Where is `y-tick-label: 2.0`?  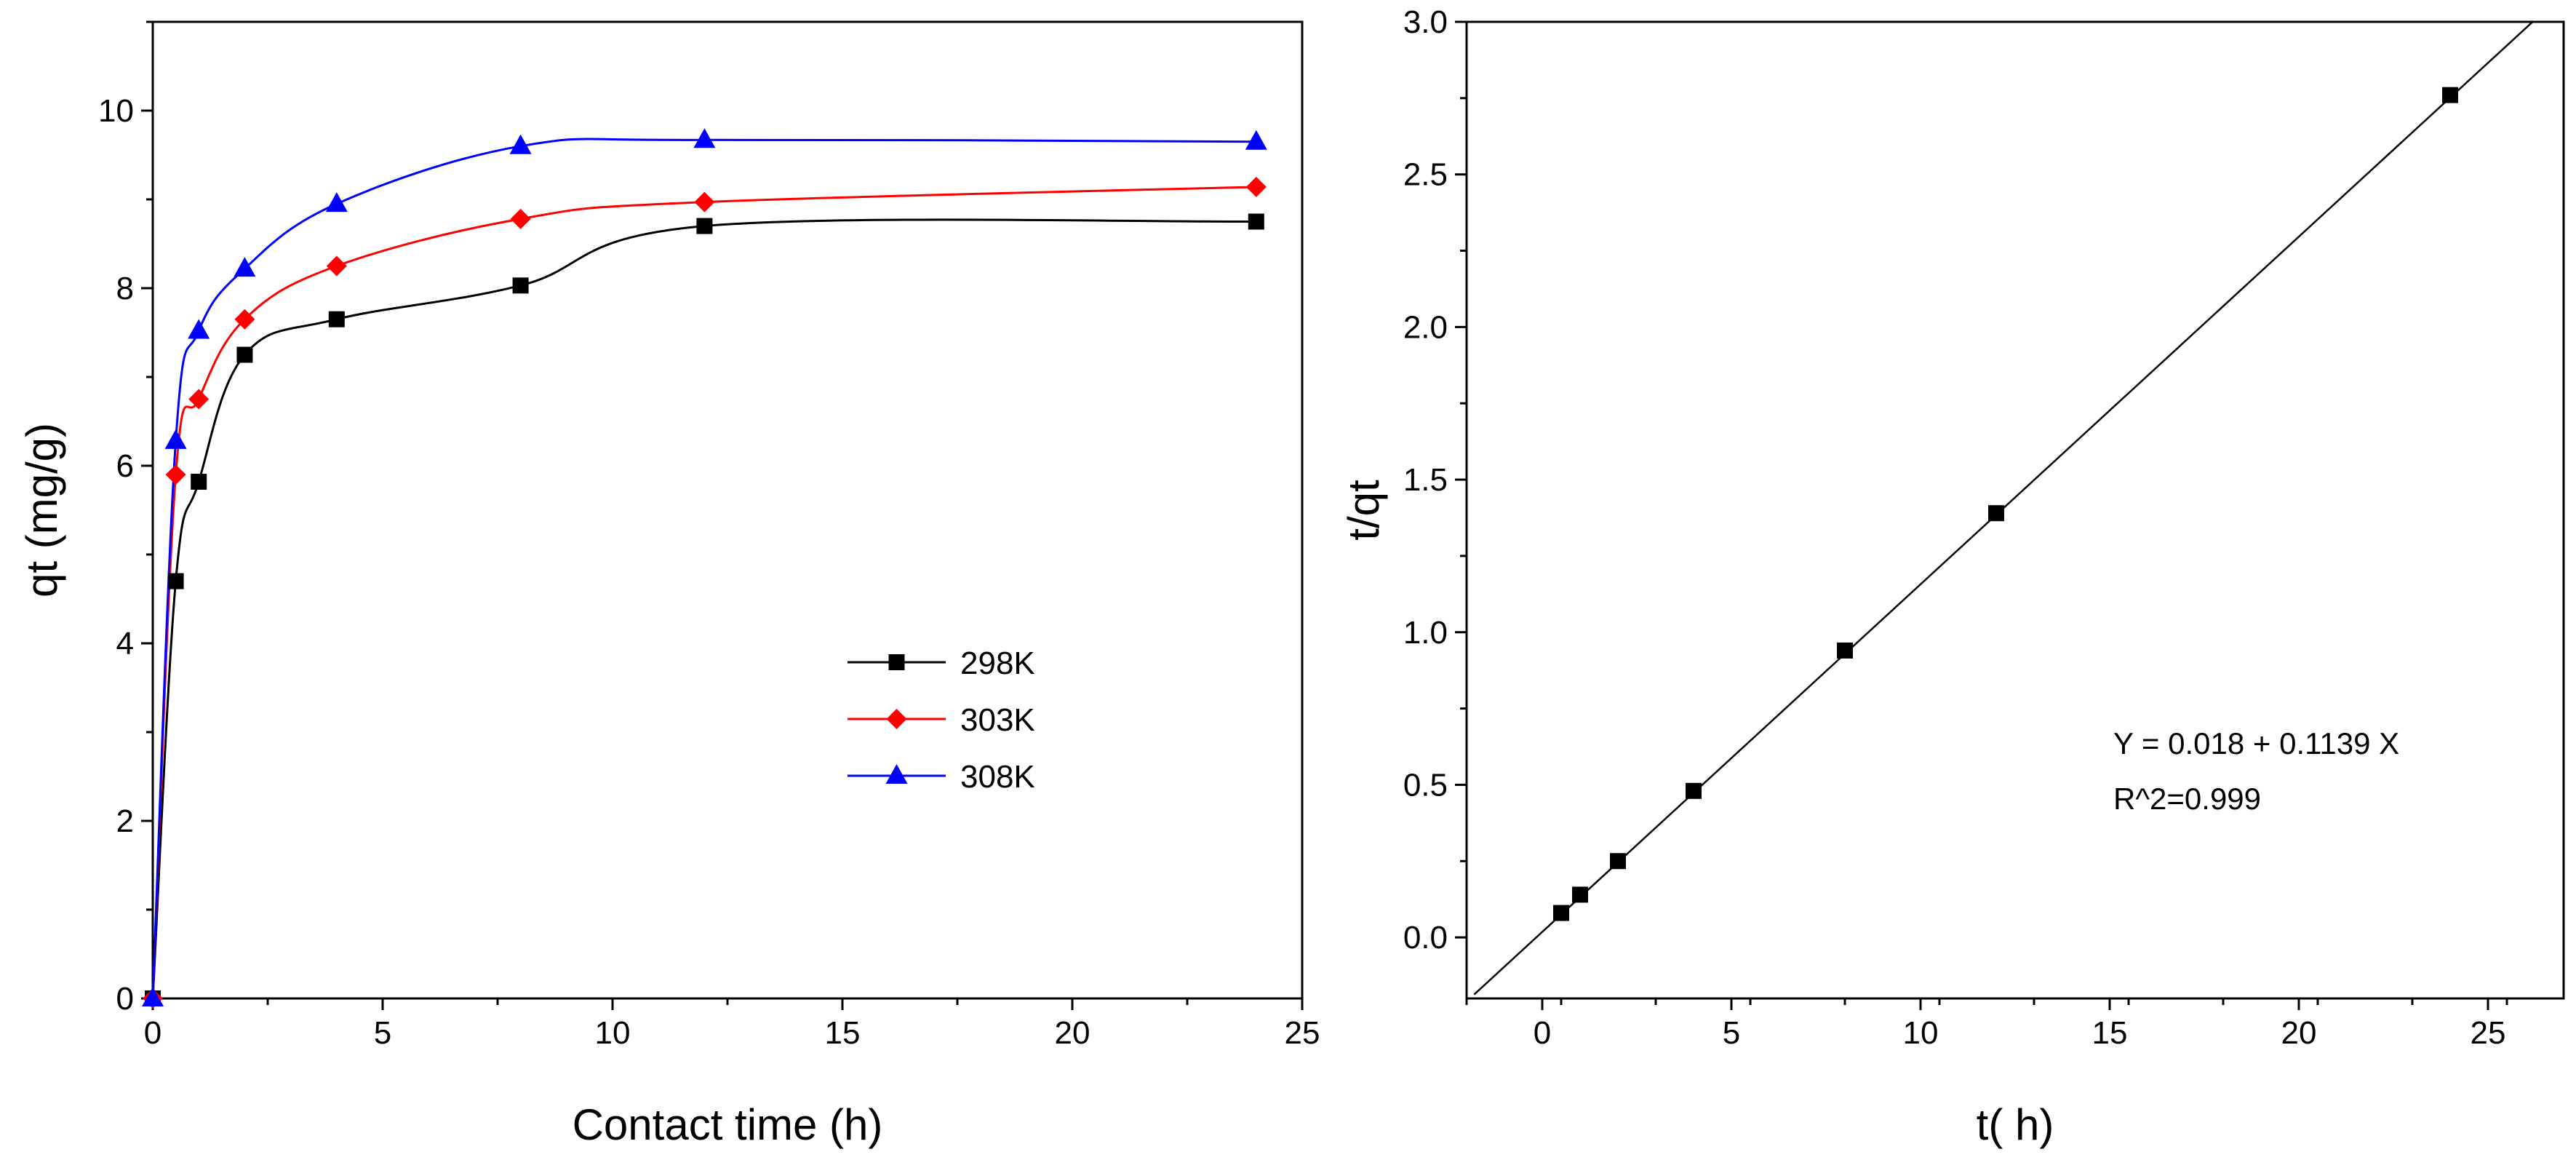 y-tick-label: 2.0 is located at coordinates (1425, 327).